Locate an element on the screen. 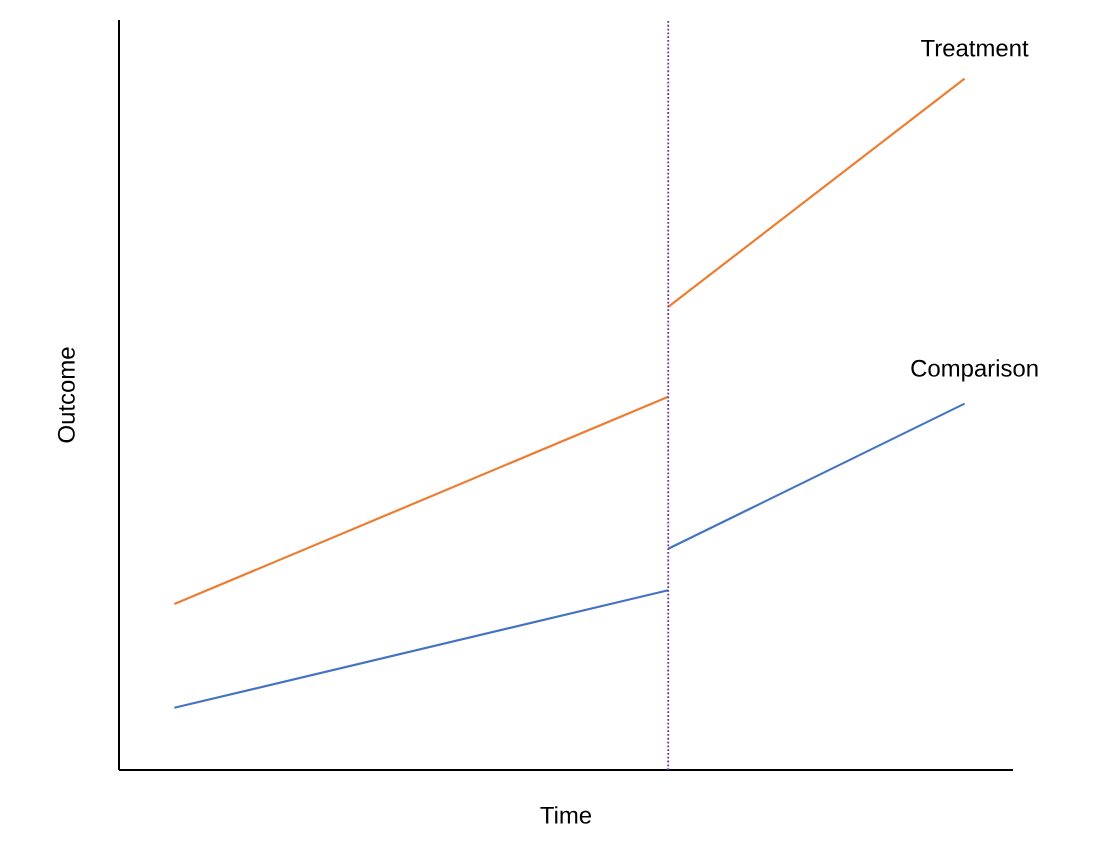  x-axis-title: Time is located at coordinates (566, 815).